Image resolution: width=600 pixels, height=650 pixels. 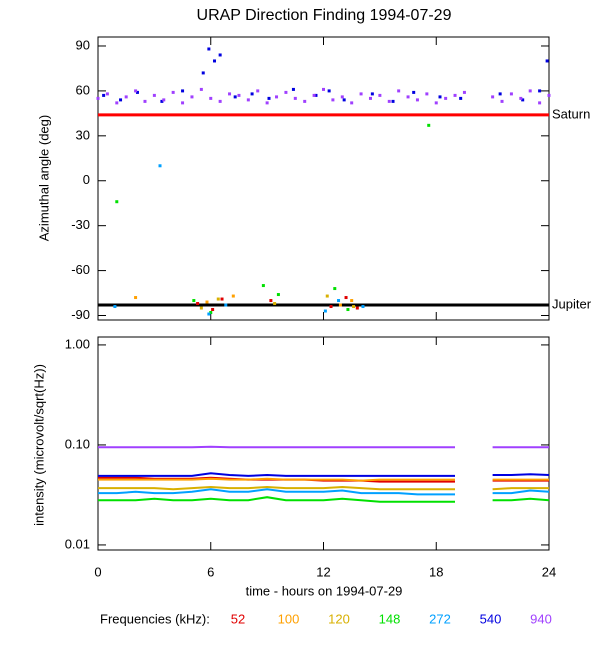 What do you see at coordinates (436, 571) in the screenshot?
I see `x-tick-label: 18` at bounding box center [436, 571].